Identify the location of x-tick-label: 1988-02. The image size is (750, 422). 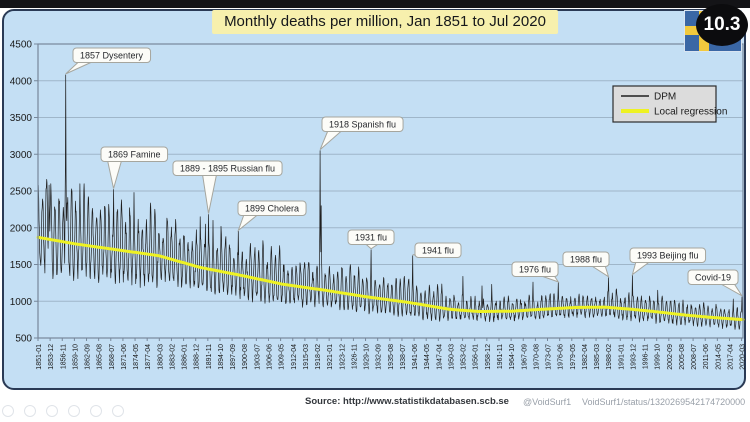
(609, 357).